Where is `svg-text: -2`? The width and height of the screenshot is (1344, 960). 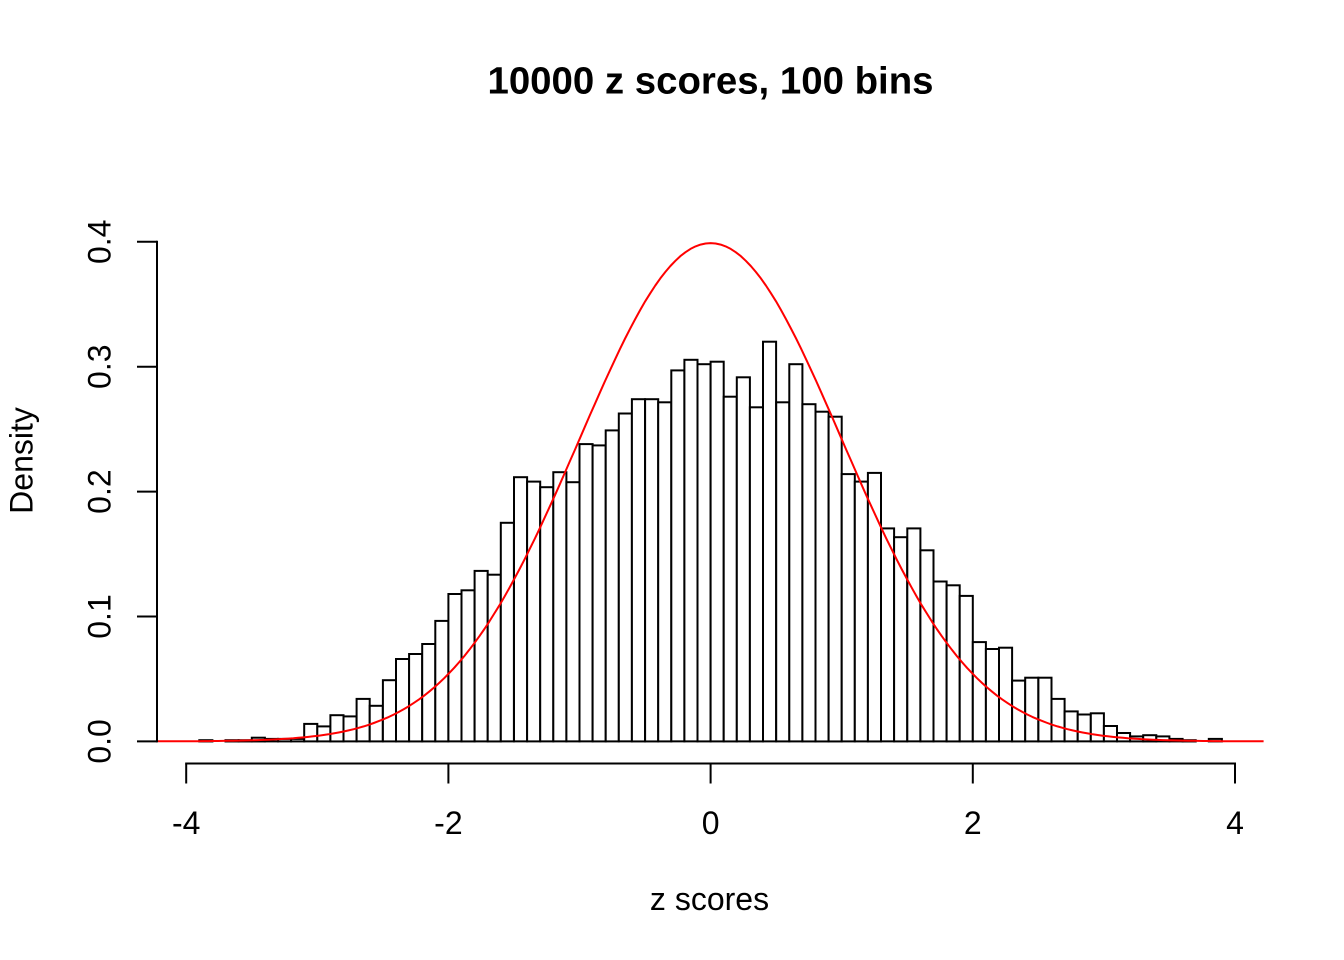 svg-text: -2 is located at coordinates (448, 823).